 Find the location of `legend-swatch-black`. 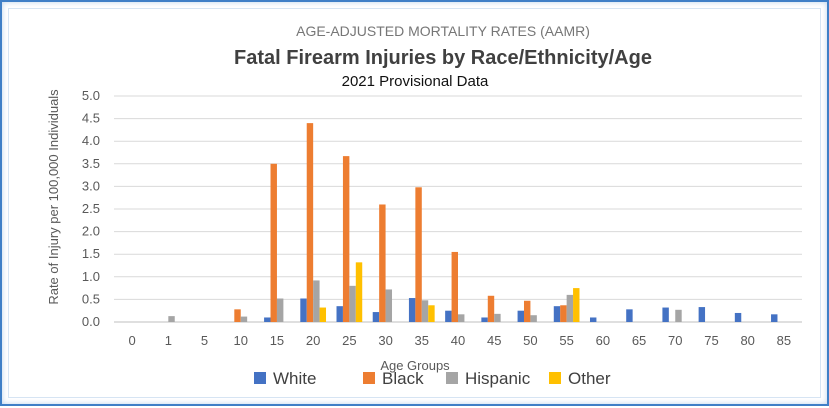

legend-swatch-black is located at coordinates (369, 378).